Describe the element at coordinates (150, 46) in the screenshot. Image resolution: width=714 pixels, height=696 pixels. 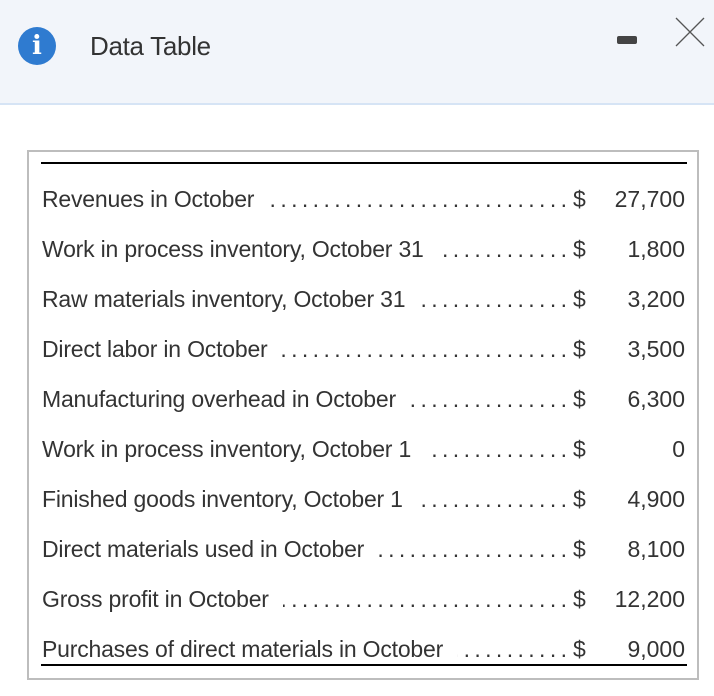
I see `dialog-title: Data Table` at that location.